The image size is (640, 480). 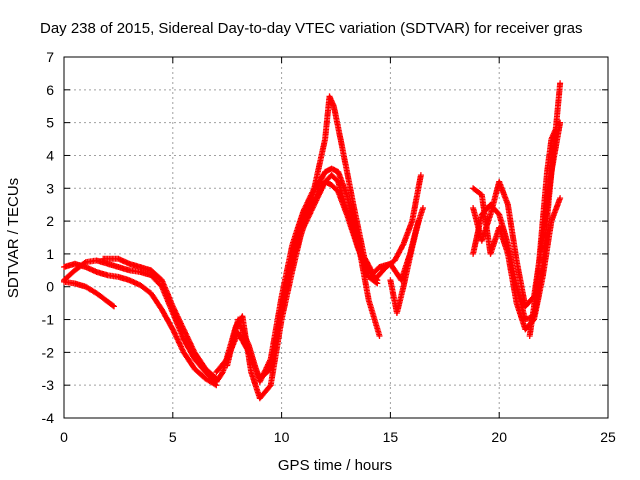 I want to click on y-tick-label: 7, so click(x=50, y=57).